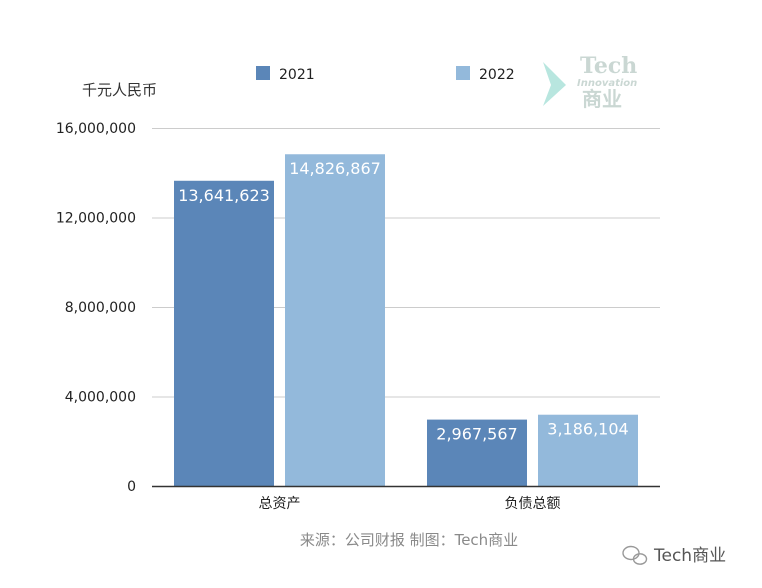 The image size is (762, 588). What do you see at coordinates (554, 84) in the screenshot?
I see `watermark-arrow-icon` at bounding box center [554, 84].